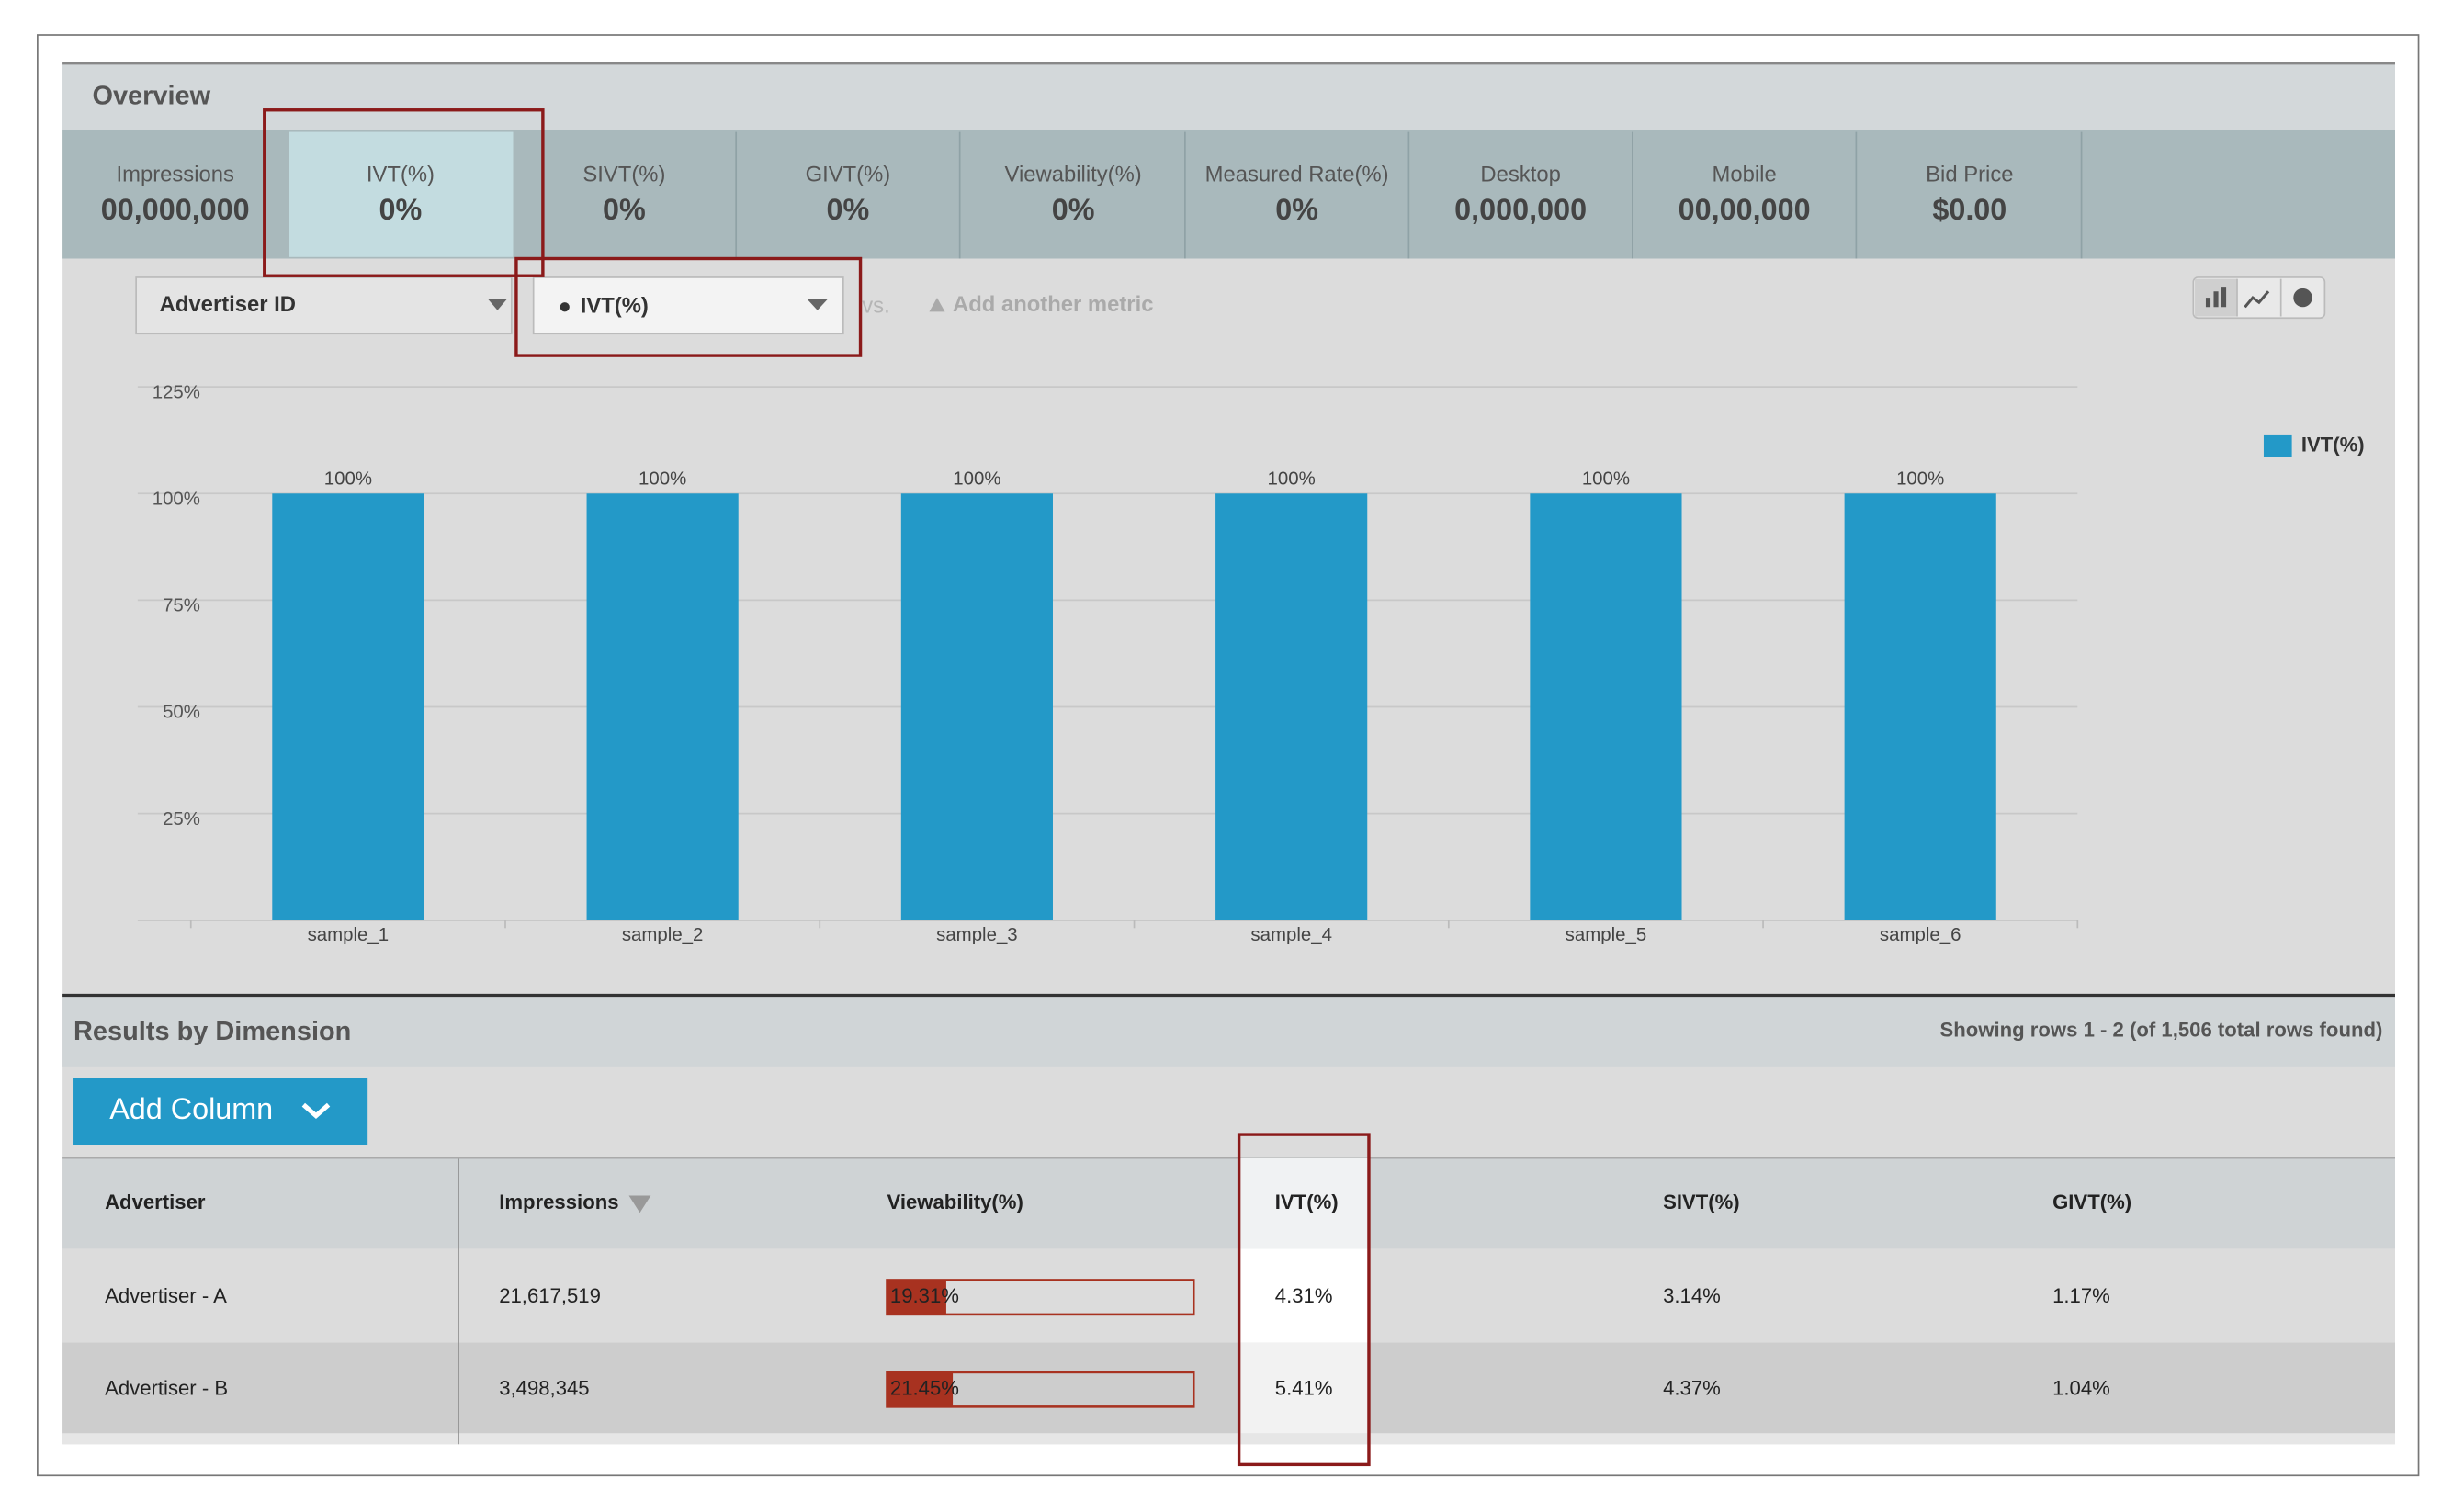  What do you see at coordinates (191, 1108) in the screenshot?
I see `button-text: Add Column` at bounding box center [191, 1108].